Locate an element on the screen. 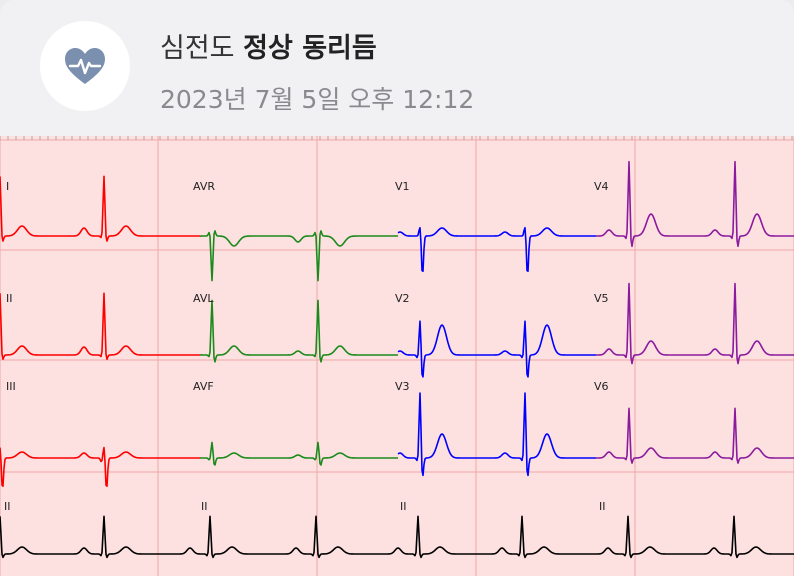 This screenshot has width=794, height=576. ecg-trace-rhythm-ii is located at coordinates (397, 537).